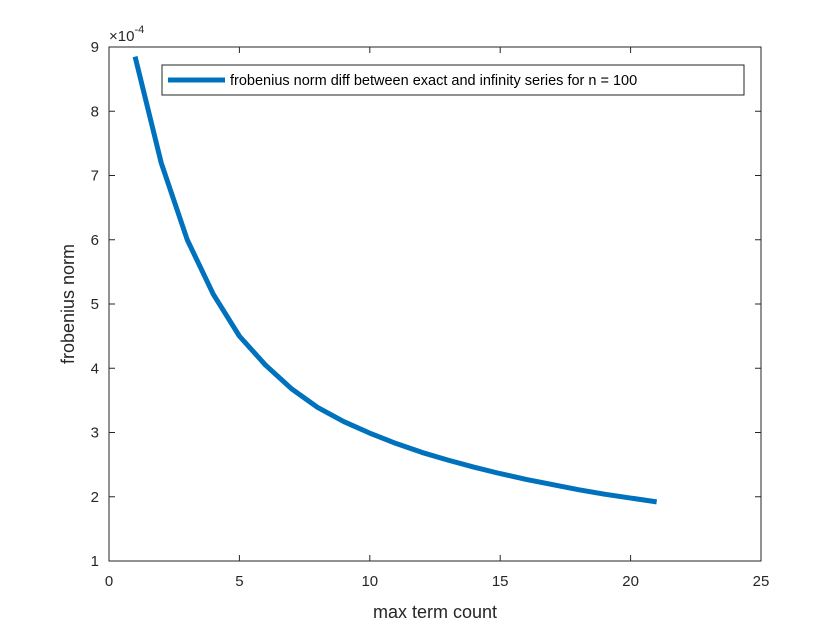 This screenshot has width=840, height=630. What do you see at coordinates (630, 581) in the screenshot?
I see `x-tick-label: 20` at bounding box center [630, 581].